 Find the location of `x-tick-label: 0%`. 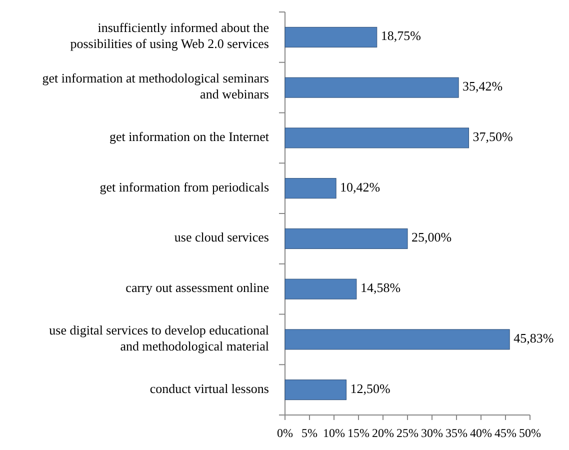

x-tick-label: 0% is located at coordinates (285, 433).